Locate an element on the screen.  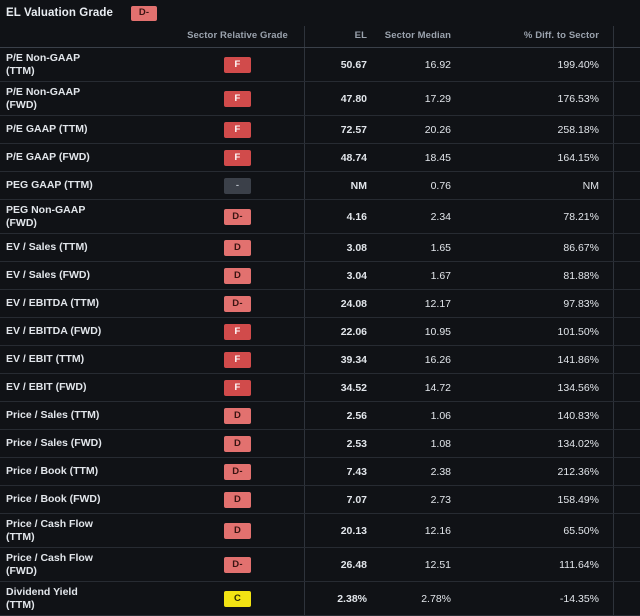
sector-median-cell: 2.78% is located at coordinates (421, 599).